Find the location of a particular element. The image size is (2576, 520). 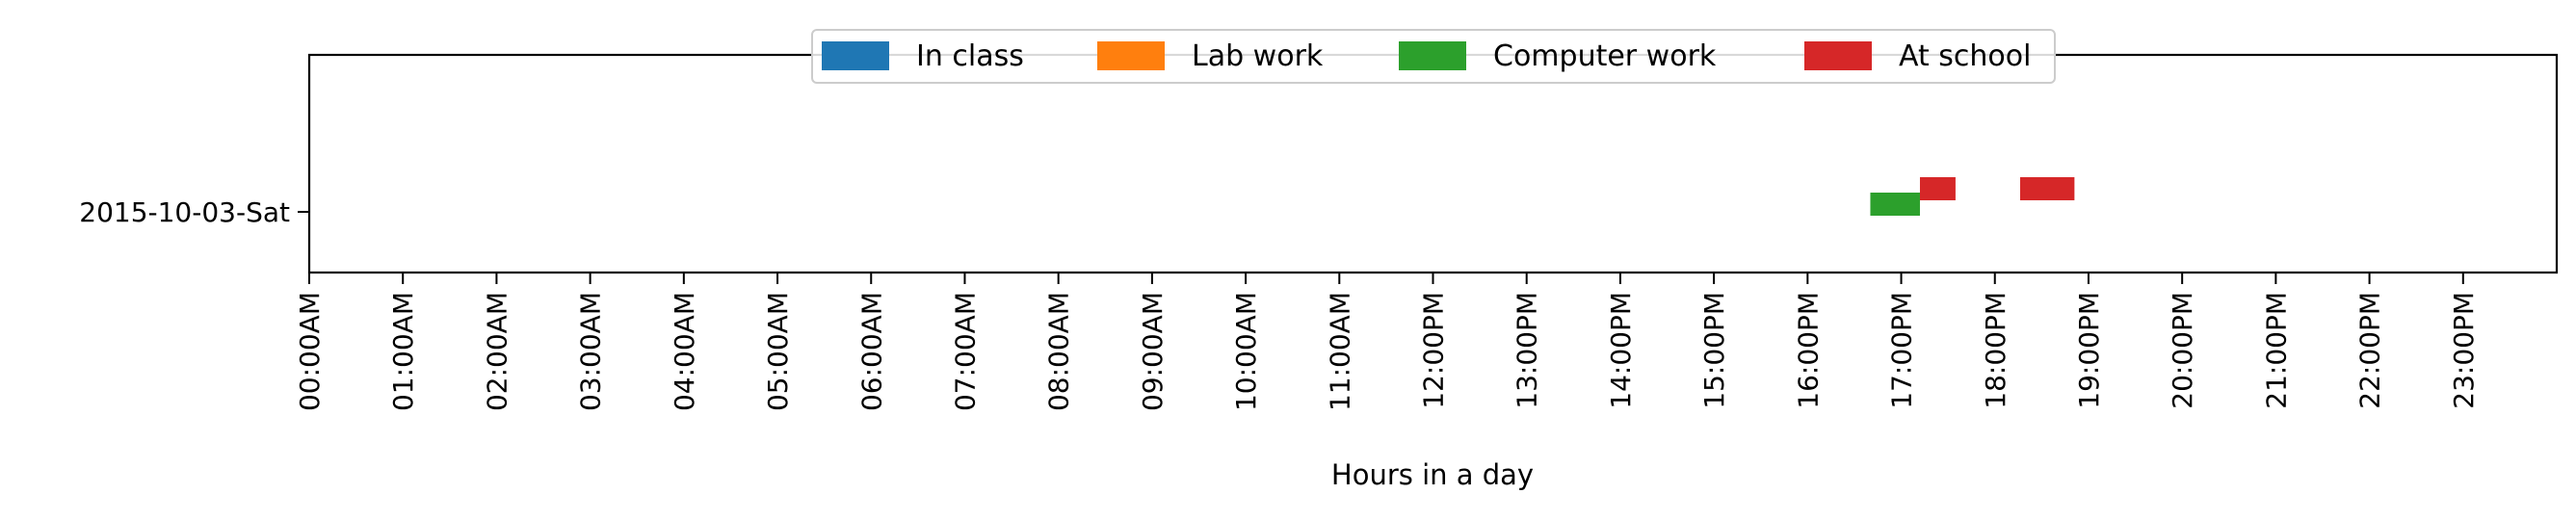

x-tick-label: 21:00PM is located at coordinates (2276, 351).